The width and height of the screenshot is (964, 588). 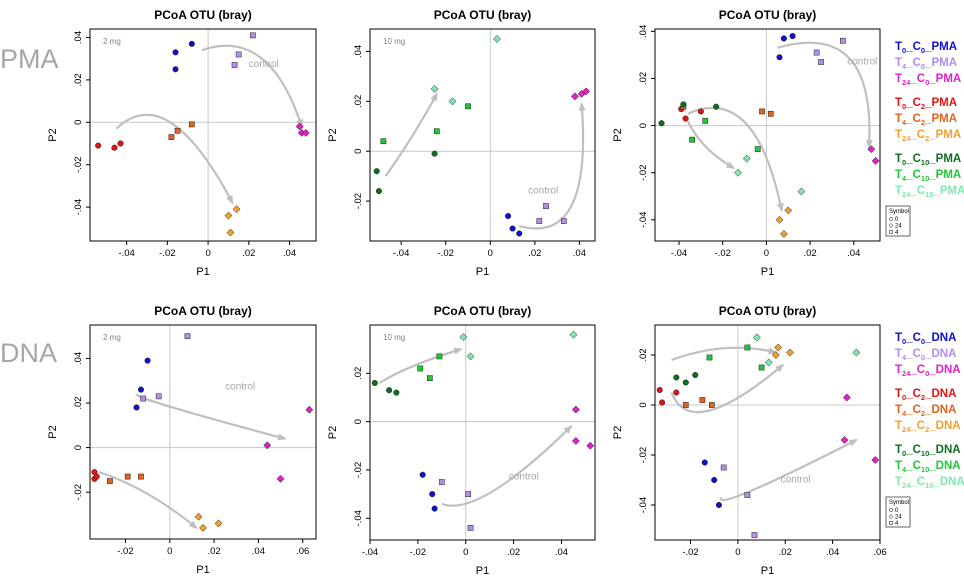 I want to click on legend-entry: T0_C0_PMA, so click(x=926, y=48).